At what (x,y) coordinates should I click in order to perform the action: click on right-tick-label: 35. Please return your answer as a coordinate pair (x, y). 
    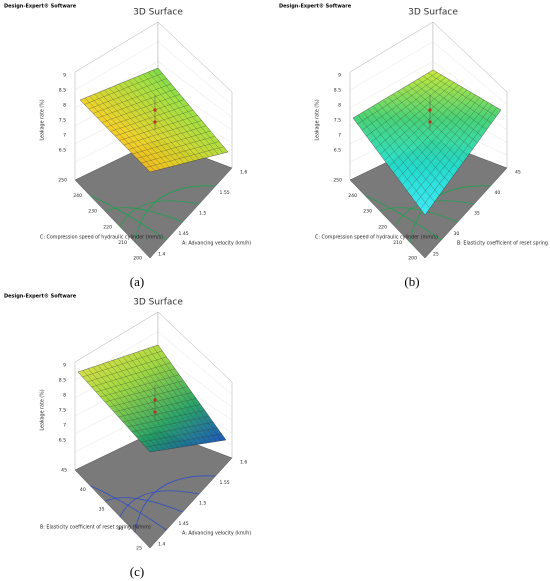
    Looking at the image, I should click on (477, 214).